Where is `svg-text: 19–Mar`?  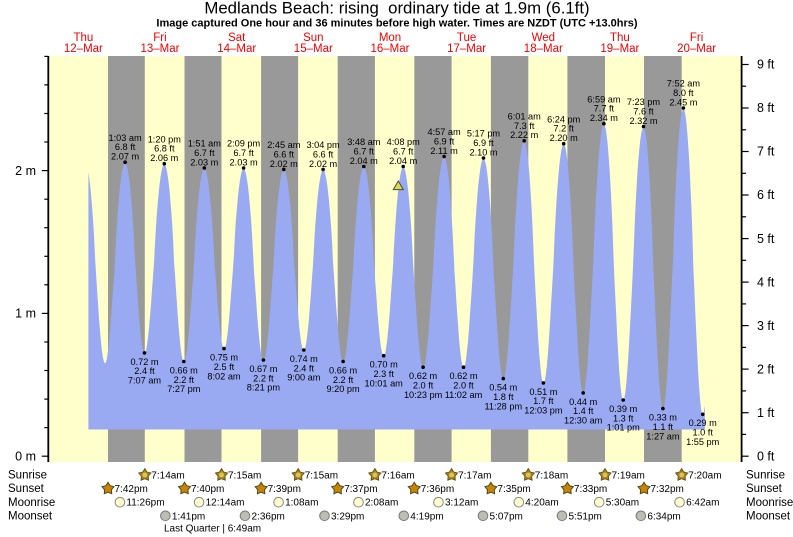 svg-text: 19–Mar is located at coordinates (619, 49).